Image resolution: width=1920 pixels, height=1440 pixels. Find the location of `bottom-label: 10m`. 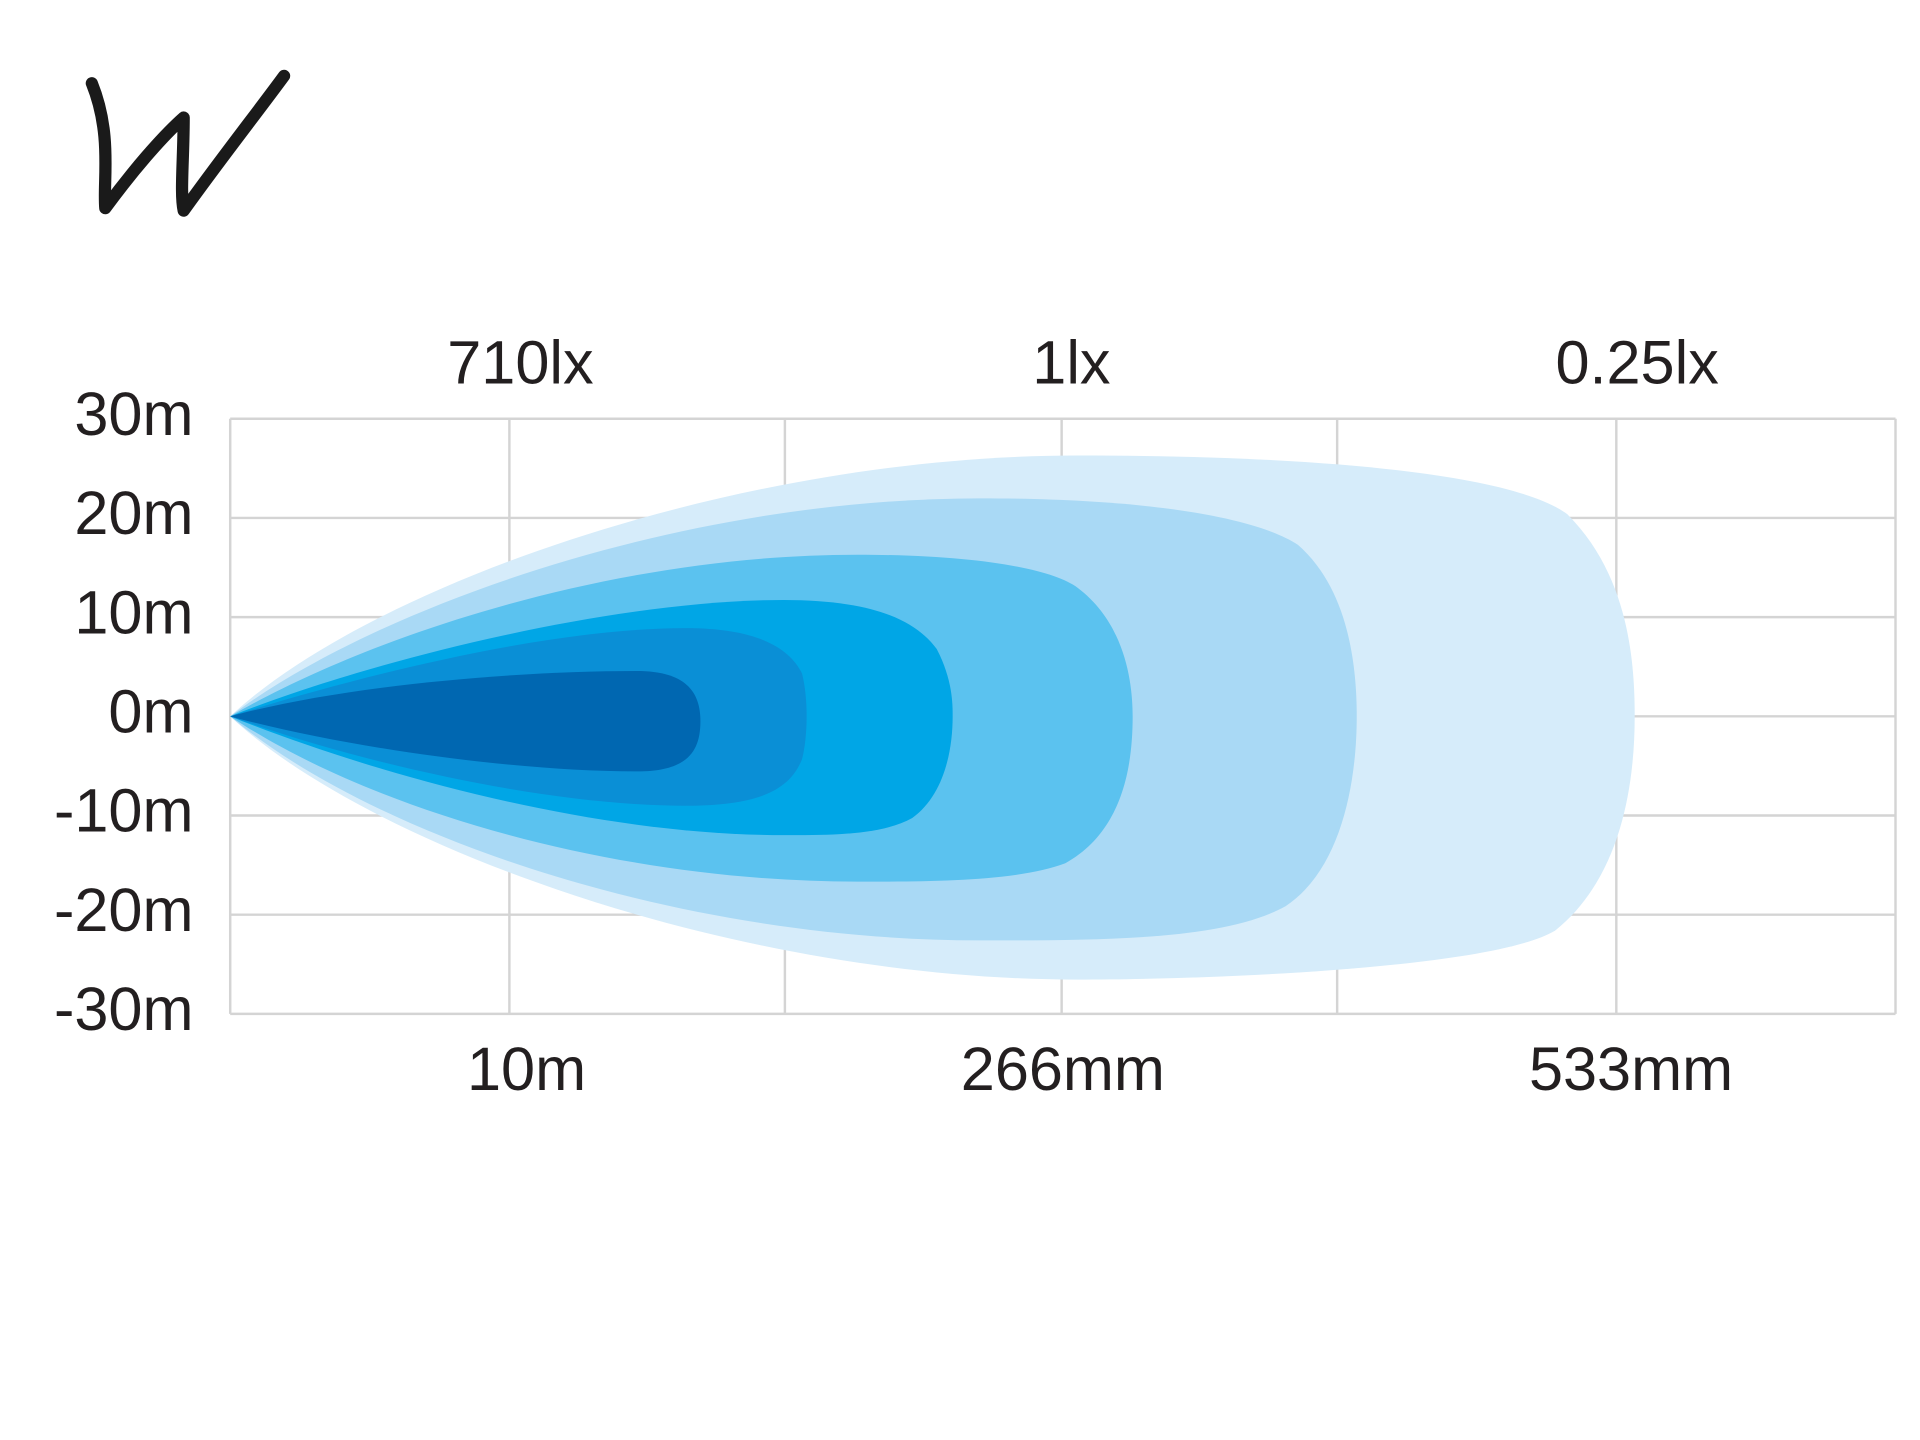

bottom-label: 10m is located at coordinates (526, 1069).